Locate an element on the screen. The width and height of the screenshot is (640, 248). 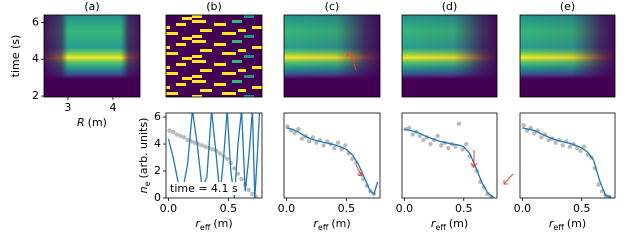
x-tick-label: 3 is located at coordinates (67, 107).